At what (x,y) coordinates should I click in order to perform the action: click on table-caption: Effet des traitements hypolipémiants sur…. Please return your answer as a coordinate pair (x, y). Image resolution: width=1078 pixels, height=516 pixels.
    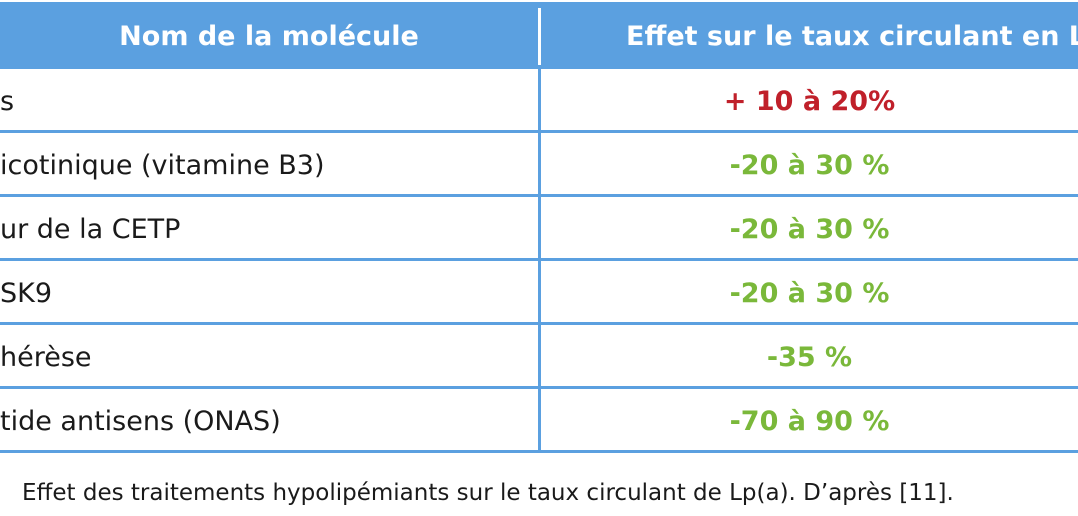
    Looking at the image, I should click on (488, 493).